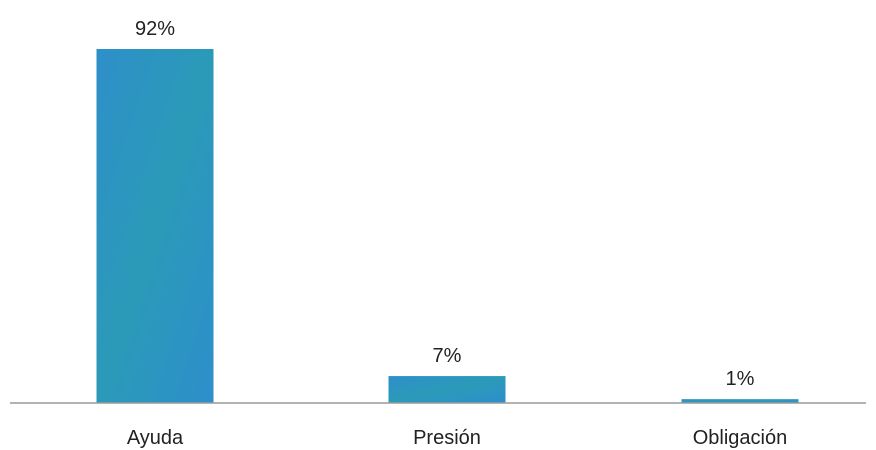  What do you see at coordinates (447, 438) in the screenshot?
I see `category-label-2: Presión` at bounding box center [447, 438].